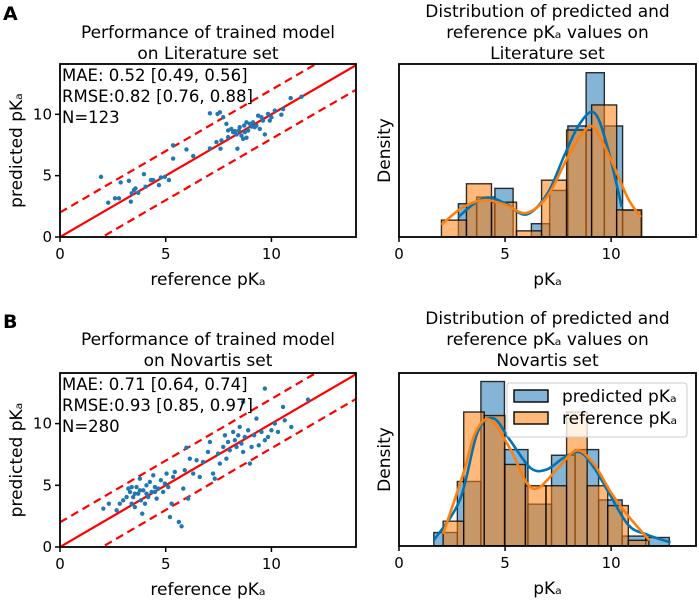 This screenshot has width=699, height=601. Describe the element at coordinates (60, 564) in the screenshot. I see `x-tick-label: 0` at that location.